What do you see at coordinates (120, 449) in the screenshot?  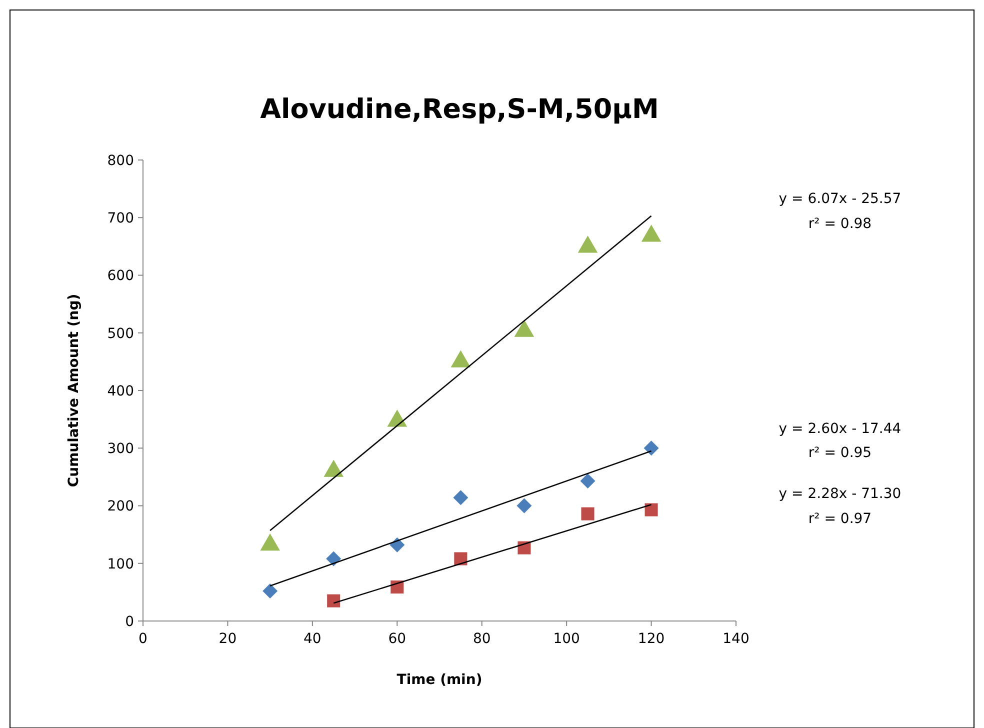 I see `y-tick-label: 300` at bounding box center [120, 449].